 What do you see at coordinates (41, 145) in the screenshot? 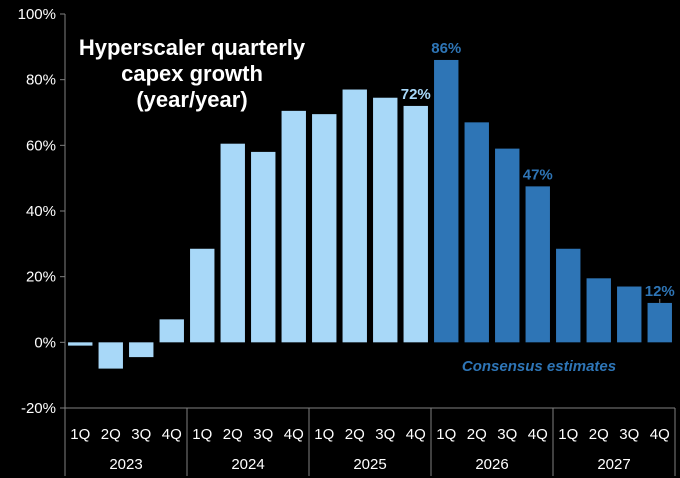
I see `y-tick-label: 60%` at bounding box center [41, 145].